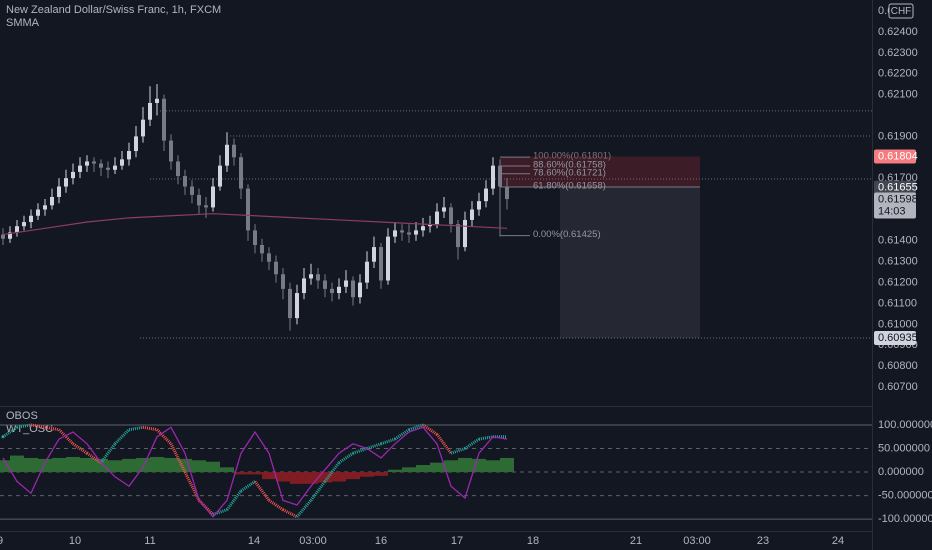  Describe the element at coordinates (254, 541) in the screenshot. I see `x-tick-label: 14` at that location.